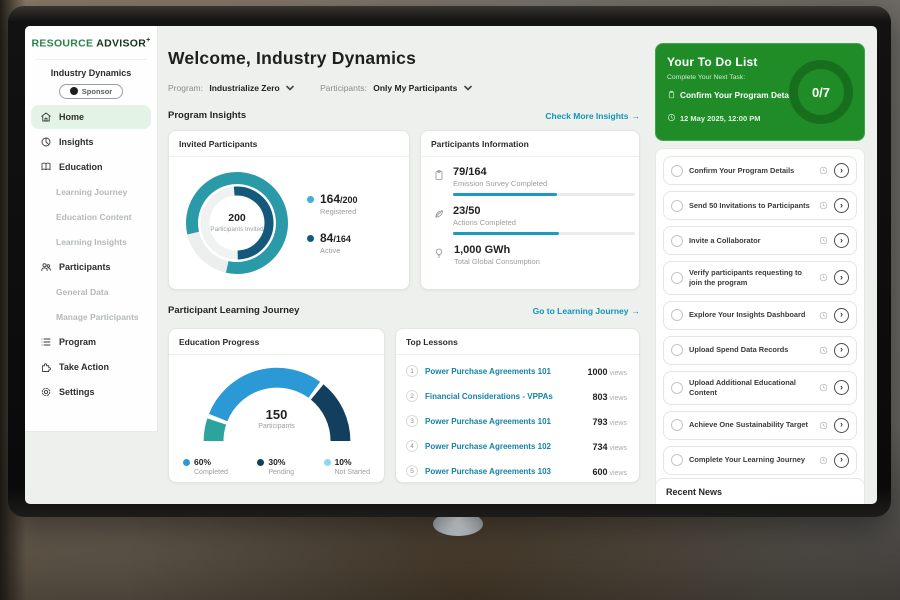 The image size is (900, 600). What do you see at coordinates (517, 342) in the screenshot?
I see `card-title: Top Lessons` at bounding box center [517, 342].